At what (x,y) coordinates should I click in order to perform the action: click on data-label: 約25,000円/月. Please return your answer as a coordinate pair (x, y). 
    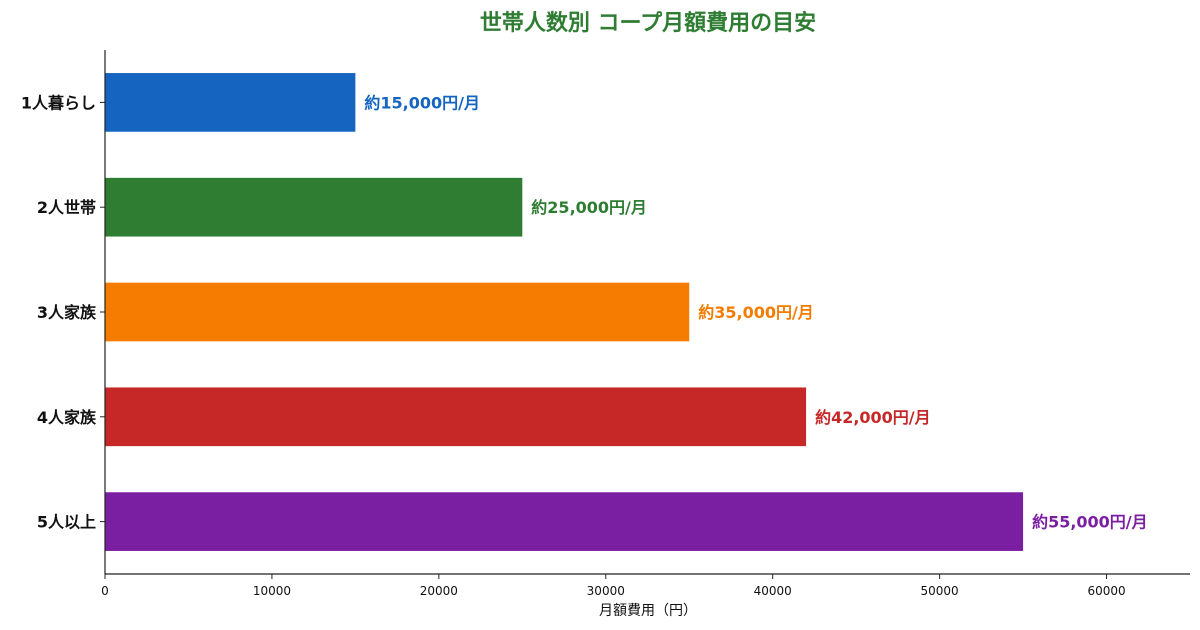
    Looking at the image, I should click on (589, 207).